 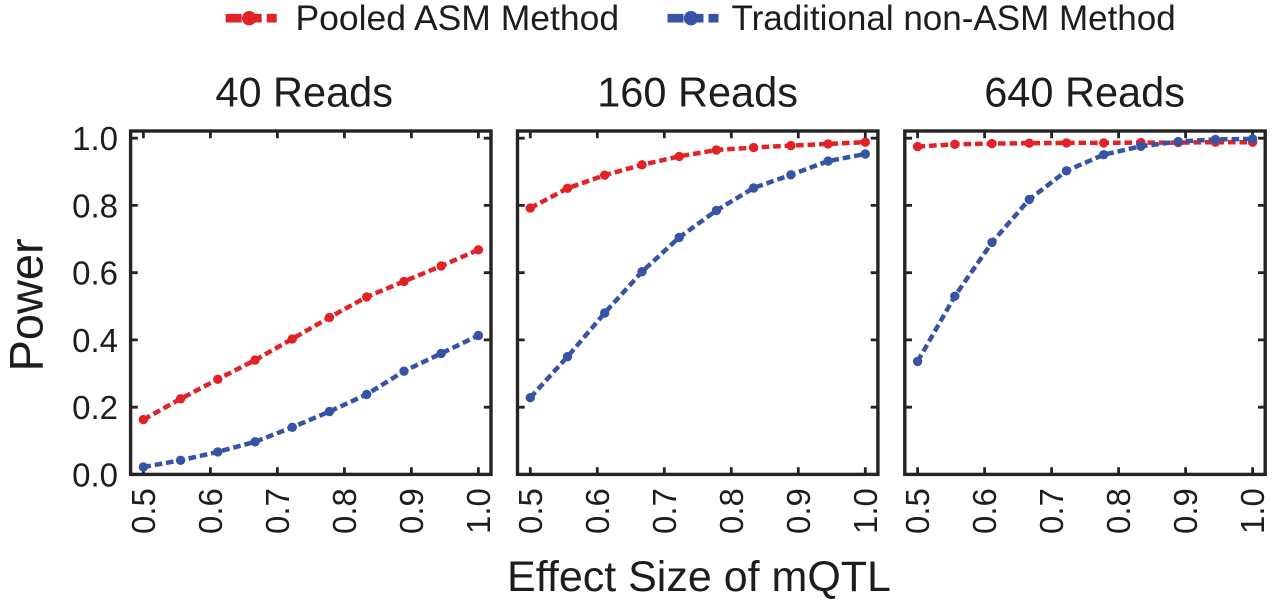 What do you see at coordinates (95, 407) in the screenshot?
I see `svg-text: 0.2` at bounding box center [95, 407].